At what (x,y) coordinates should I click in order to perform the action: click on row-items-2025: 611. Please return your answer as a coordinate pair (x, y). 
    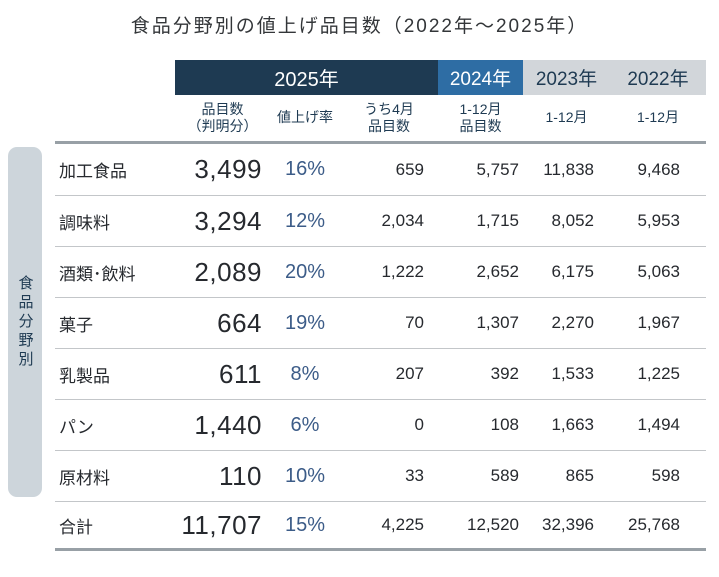
    Looking at the image, I should click on (240, 373).